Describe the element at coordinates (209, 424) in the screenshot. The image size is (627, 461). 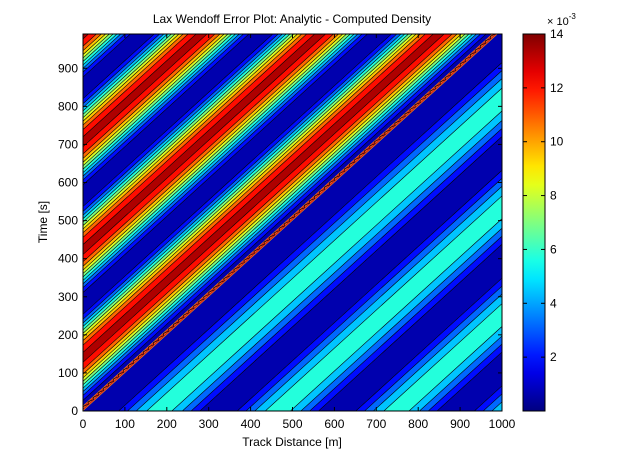
I see `x-tick-label: 300` at that location.